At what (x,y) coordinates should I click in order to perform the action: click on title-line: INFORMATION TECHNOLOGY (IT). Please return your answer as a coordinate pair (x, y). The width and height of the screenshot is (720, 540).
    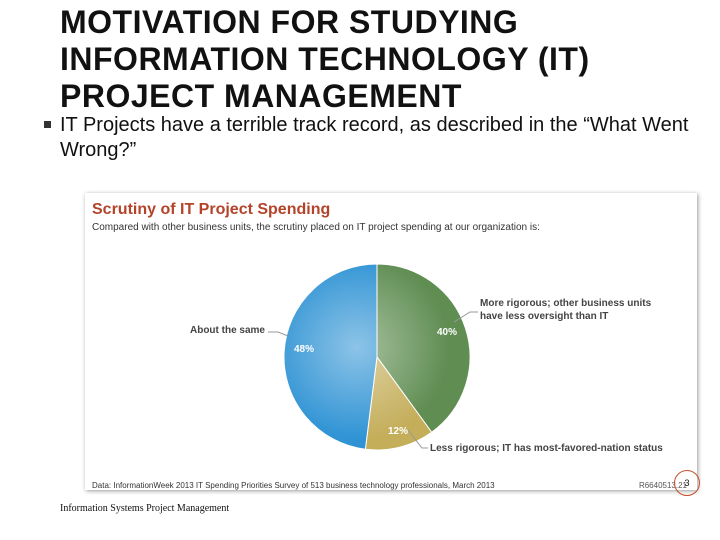
    Looking at the image, I should click on (325, 59).